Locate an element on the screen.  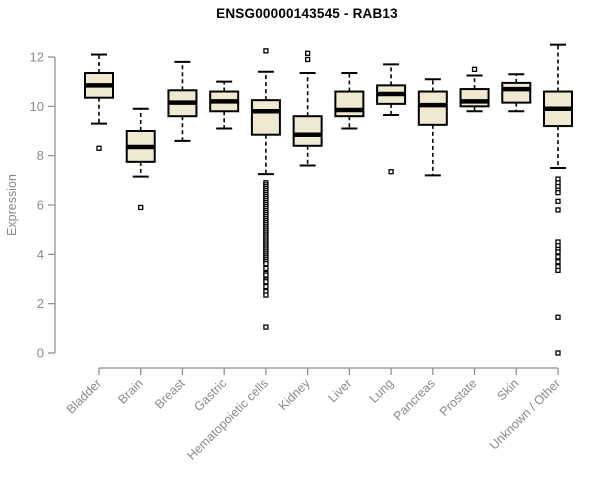
x-category-label: Kidney is located at coordinates (294, 394).